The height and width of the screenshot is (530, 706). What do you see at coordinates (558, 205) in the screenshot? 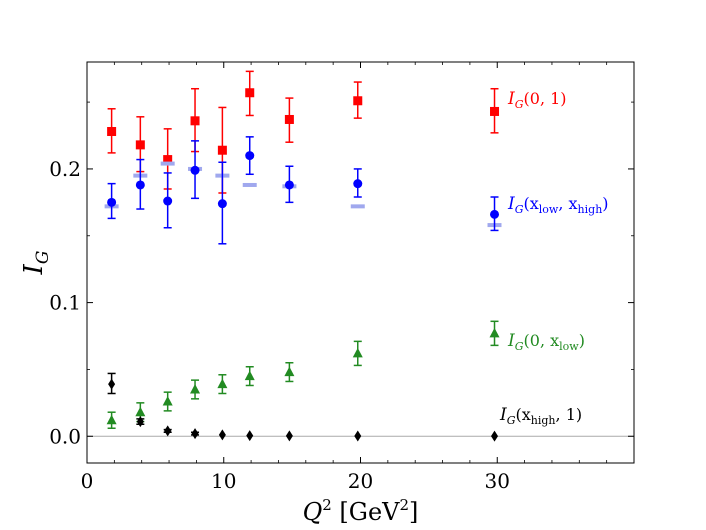
I see `series-label-ig-xlow-xhigh: IG(xlow, xhigh)` at bounding box center [558, 205].